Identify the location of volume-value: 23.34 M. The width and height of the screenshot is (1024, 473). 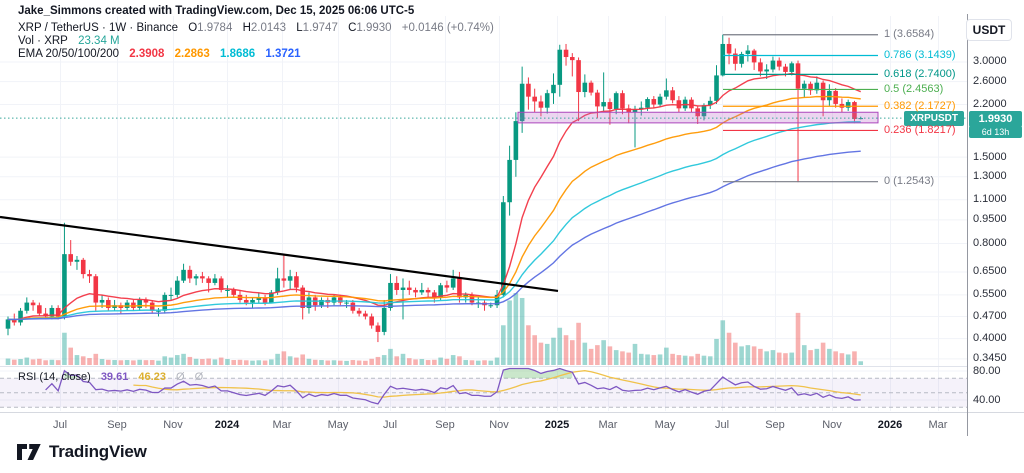
(99, 41).